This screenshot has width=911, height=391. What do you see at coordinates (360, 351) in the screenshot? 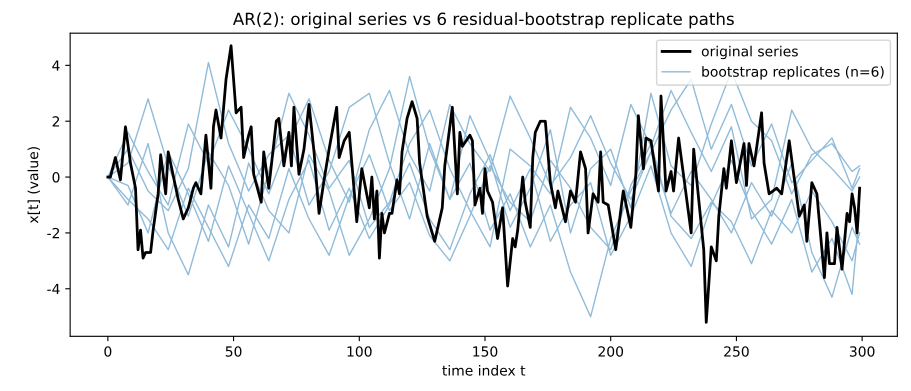
I see `x-tick-label: 100` at bounding box center [360, 351].